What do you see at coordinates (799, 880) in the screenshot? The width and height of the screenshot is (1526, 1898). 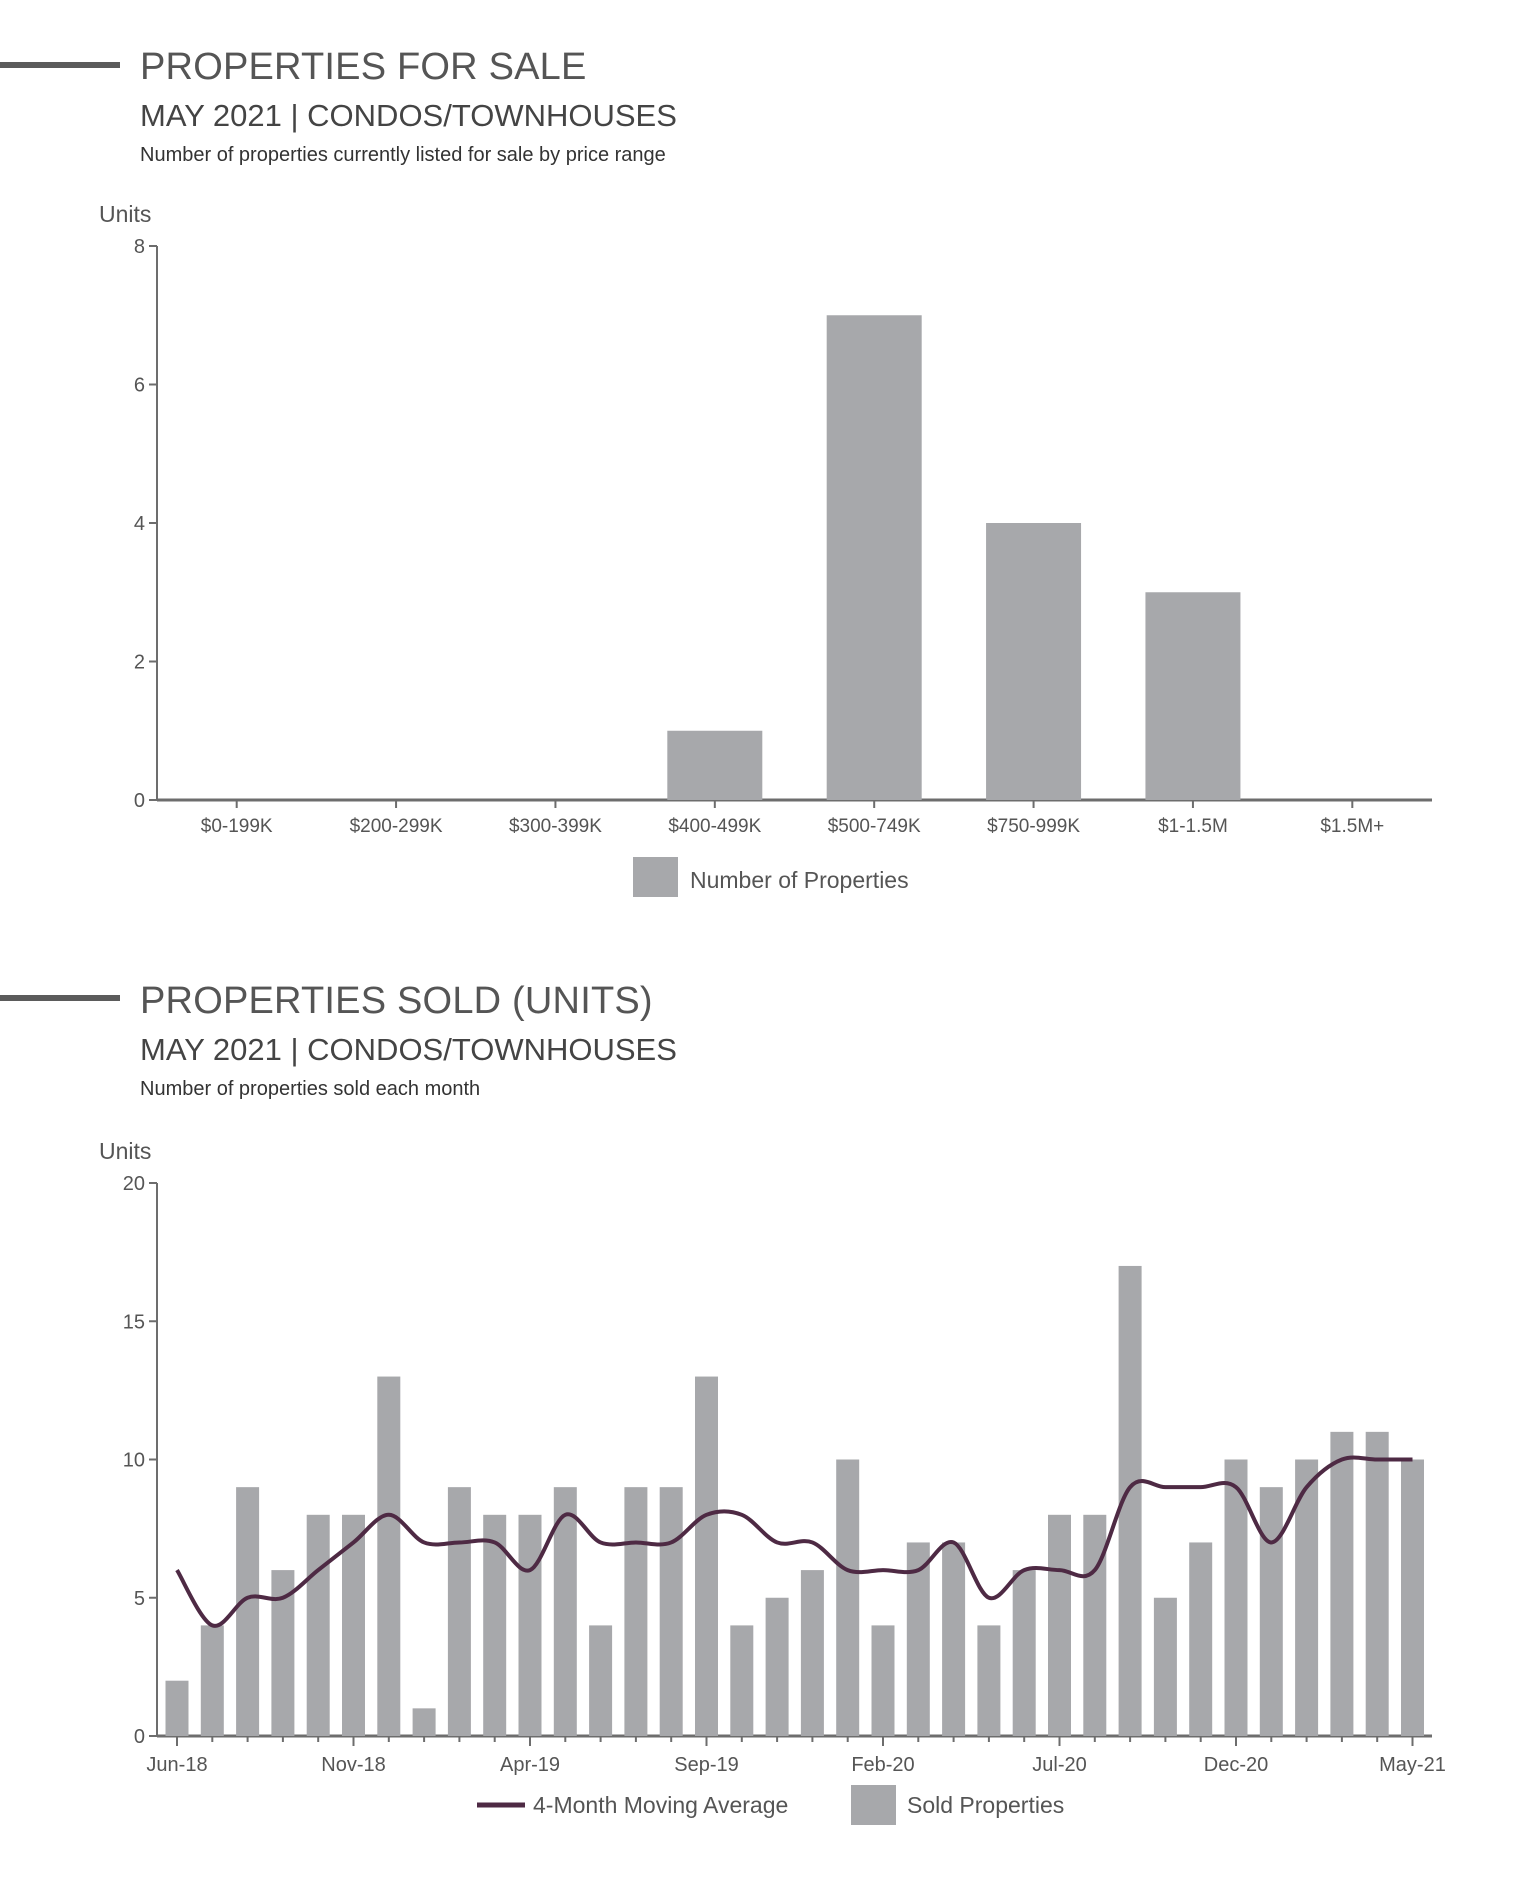 I see `legend-label: Number of Properties` at bounding box center [799, 880].